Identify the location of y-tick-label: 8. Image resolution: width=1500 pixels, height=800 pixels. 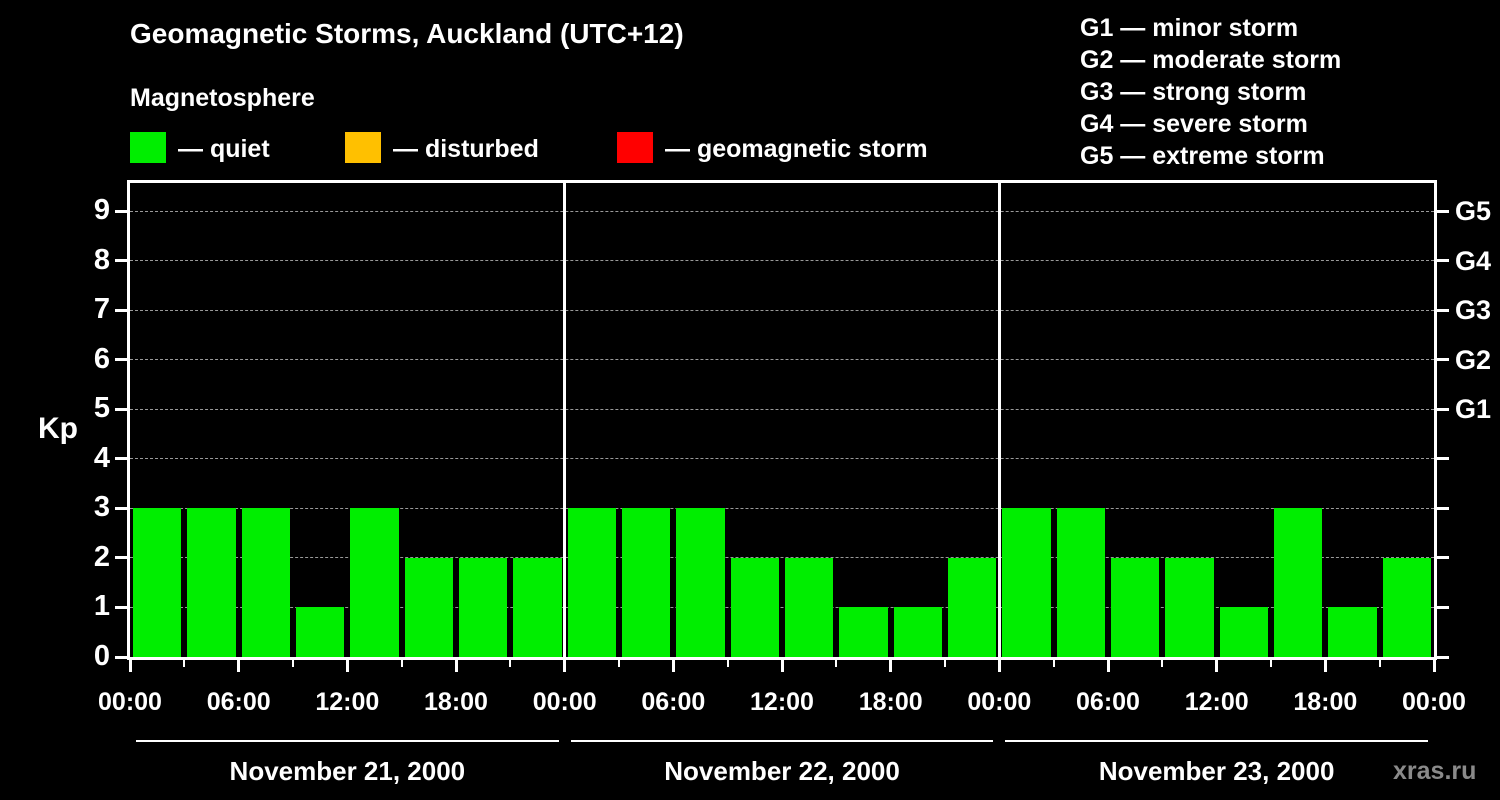
(101, 259).